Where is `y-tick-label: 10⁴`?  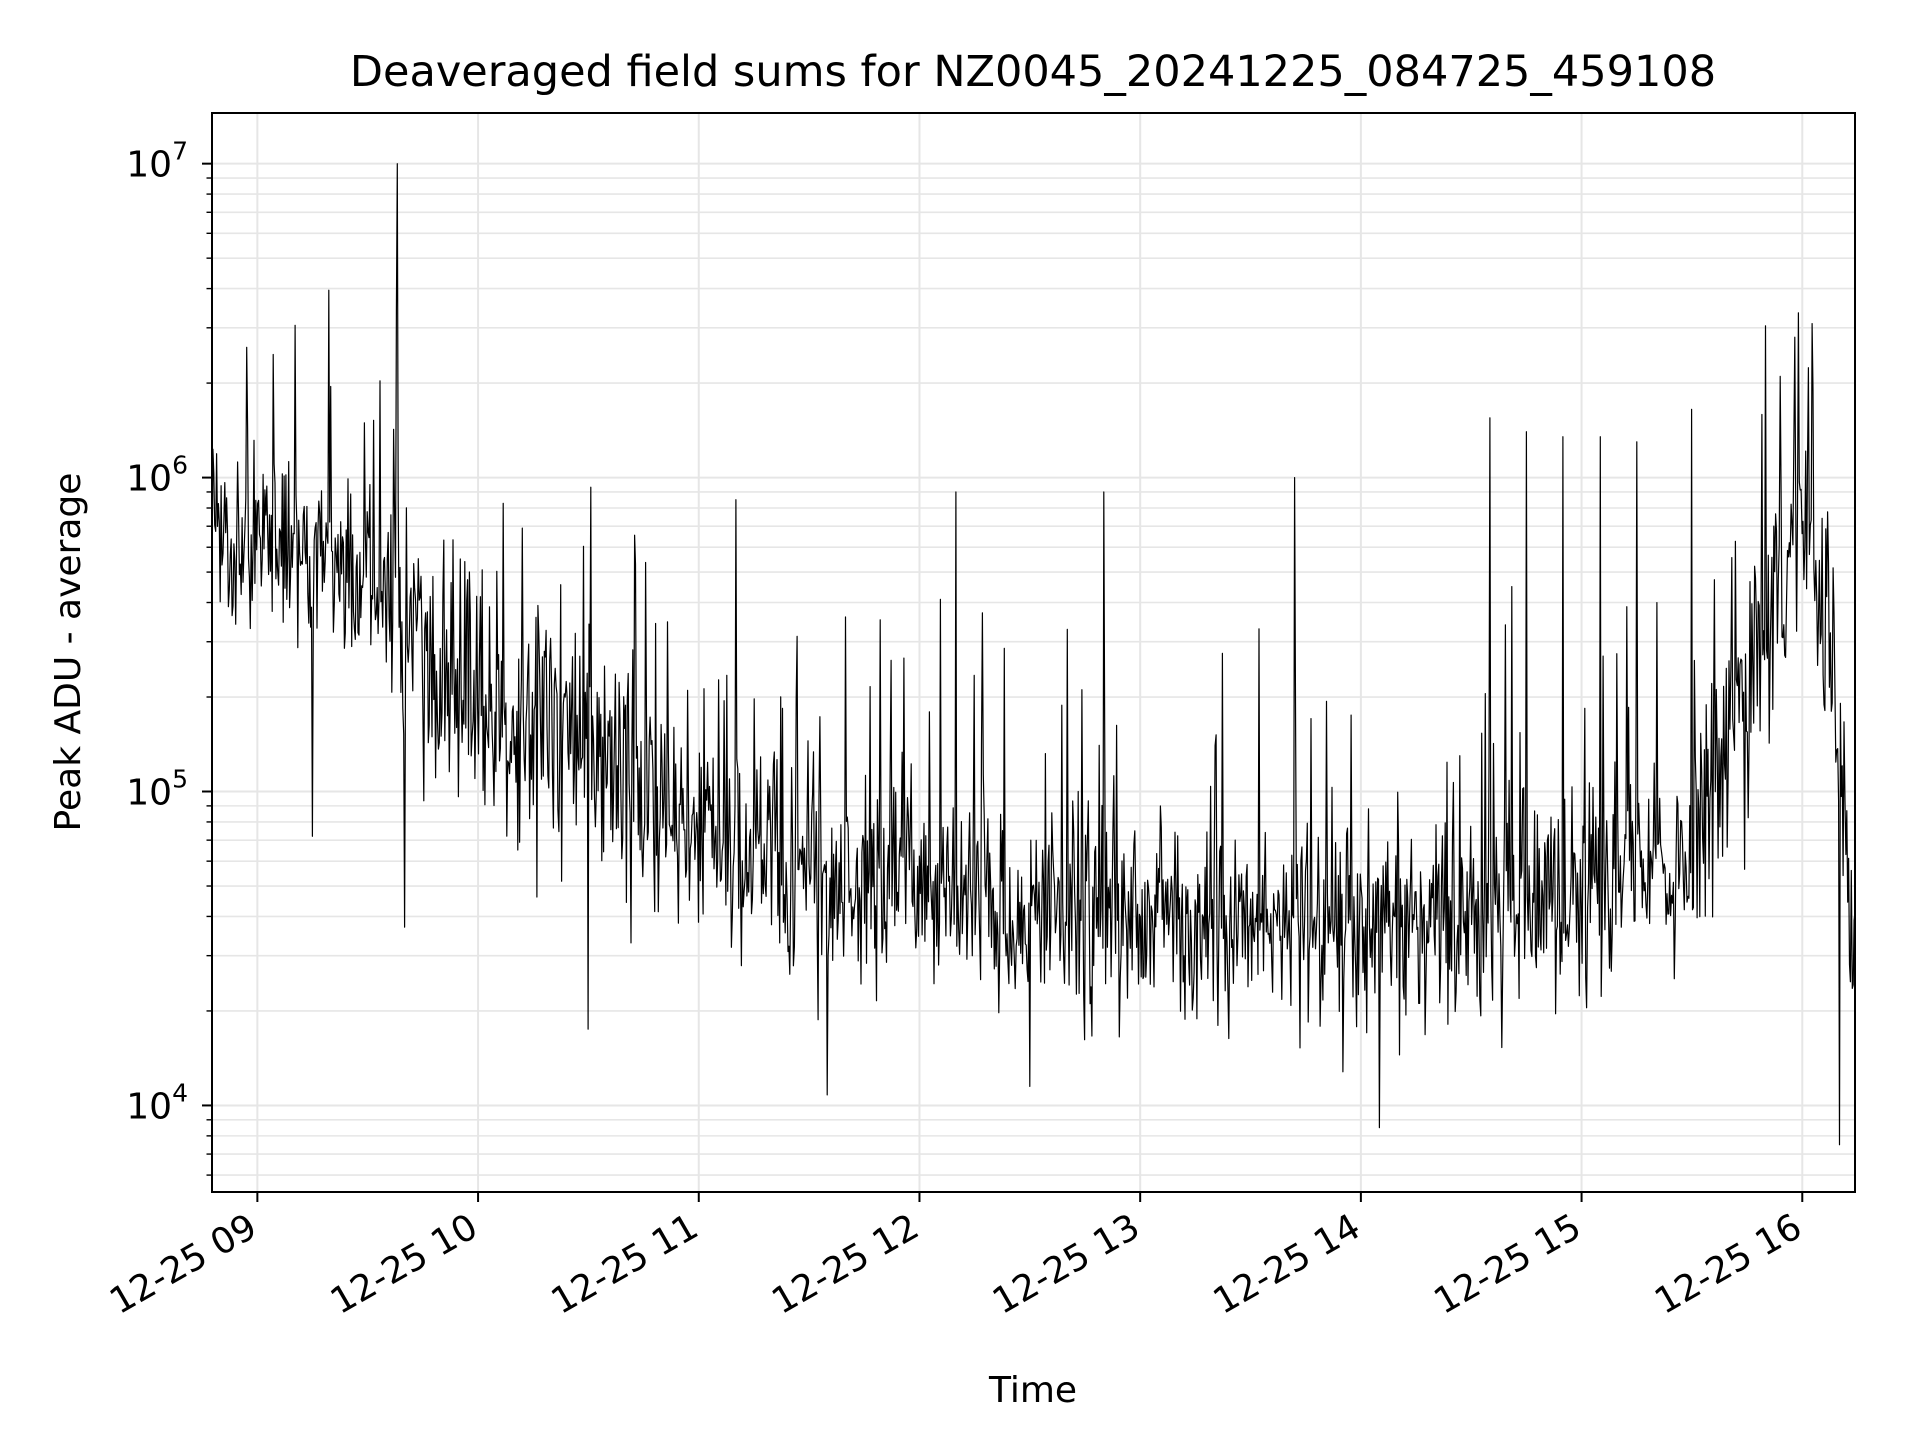
y-tick-label: 10⁴ is located at coordinates (157, 1102).